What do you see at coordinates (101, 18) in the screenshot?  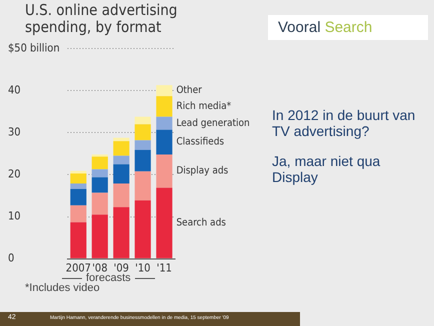 I see `chart-title: U.S. online advertising spending, by format` at bounding box center [101, 18].